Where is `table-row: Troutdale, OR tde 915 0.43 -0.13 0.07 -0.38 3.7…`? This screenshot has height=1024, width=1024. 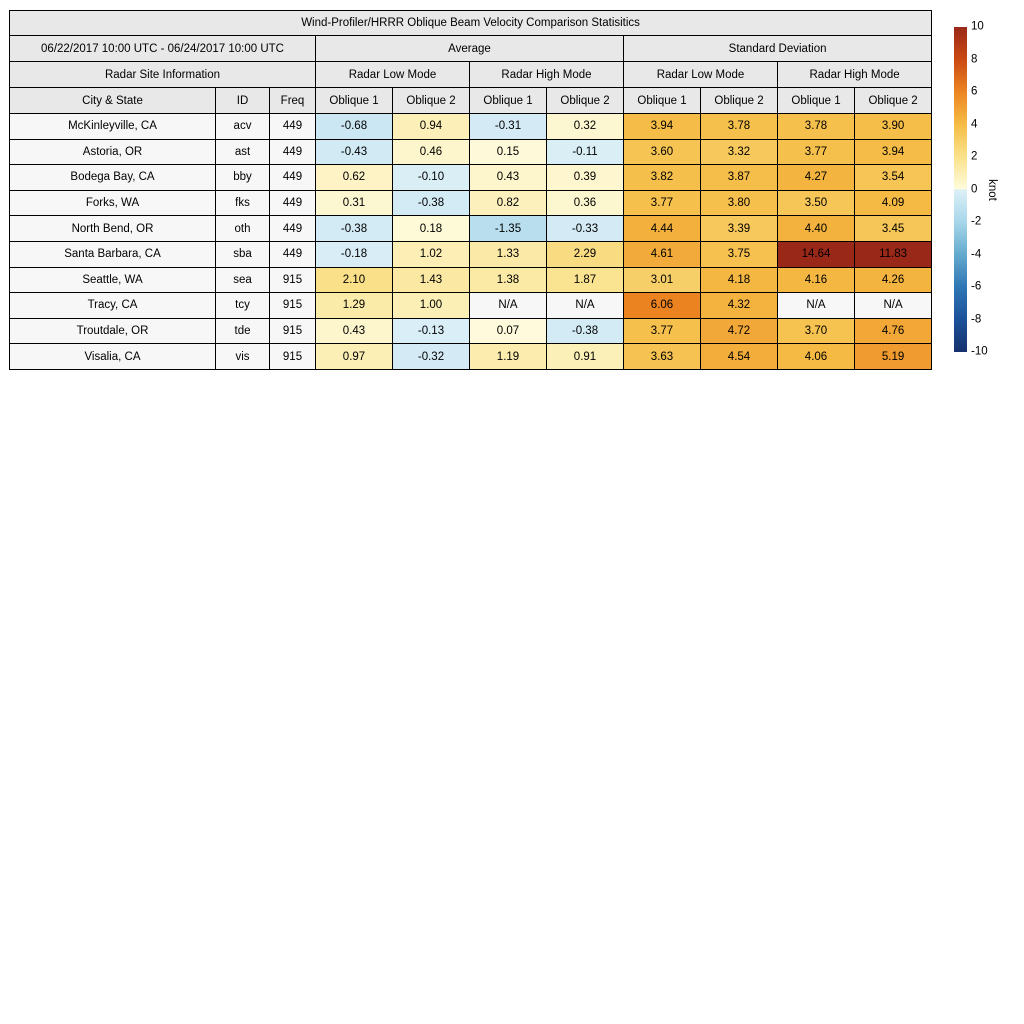 table-row: Troutdale, OR tde 915 0.43 -0.13 0.07 -0.38 3.7… is located at coordinates (471, 331).